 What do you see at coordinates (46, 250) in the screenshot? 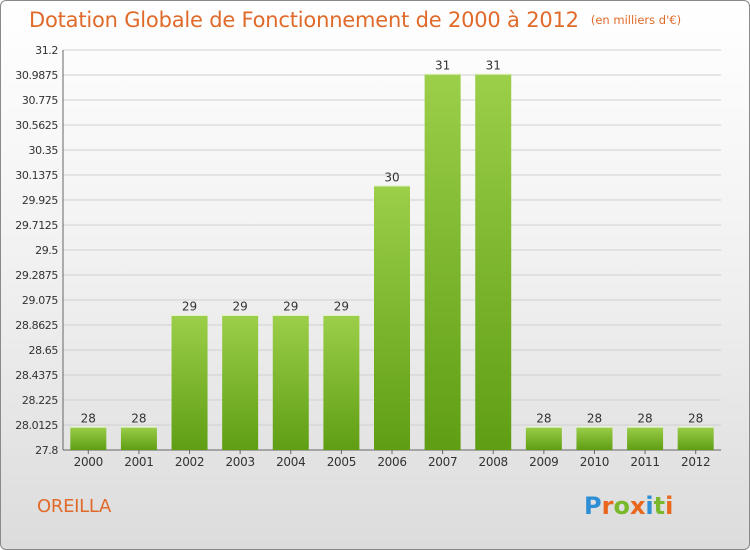
I see `y-tick-label: 29.5` at bounding box center [46, 250].